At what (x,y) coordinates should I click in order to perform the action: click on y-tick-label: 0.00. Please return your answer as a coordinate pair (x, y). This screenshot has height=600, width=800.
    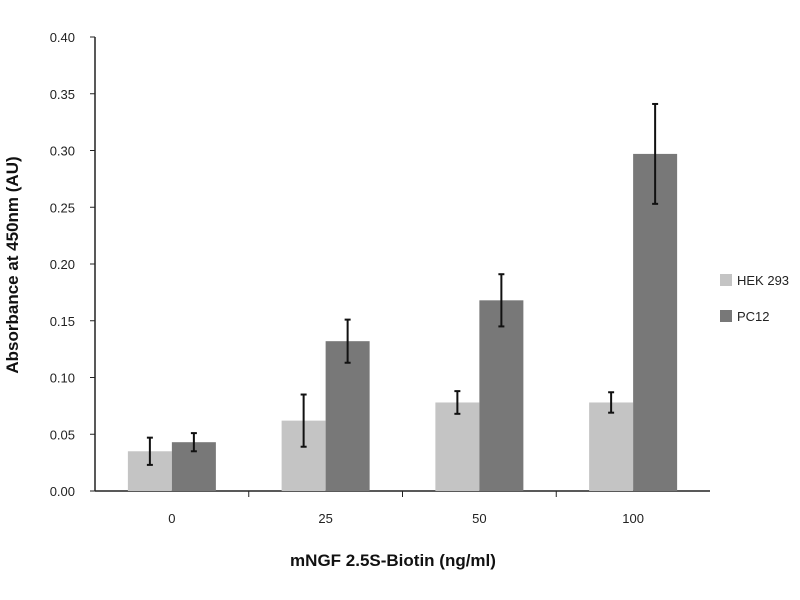
    Looking at the image, I should click on (62, 491).